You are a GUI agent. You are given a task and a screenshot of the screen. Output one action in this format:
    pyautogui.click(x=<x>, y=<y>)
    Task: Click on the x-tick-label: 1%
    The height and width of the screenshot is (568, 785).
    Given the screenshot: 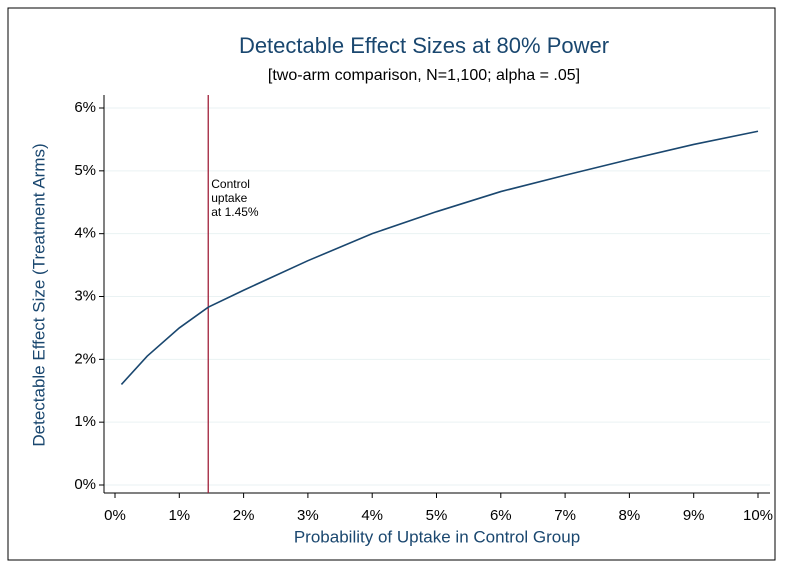 What is the action you would take?
    pyautogui.click(x=179, y=515)
    